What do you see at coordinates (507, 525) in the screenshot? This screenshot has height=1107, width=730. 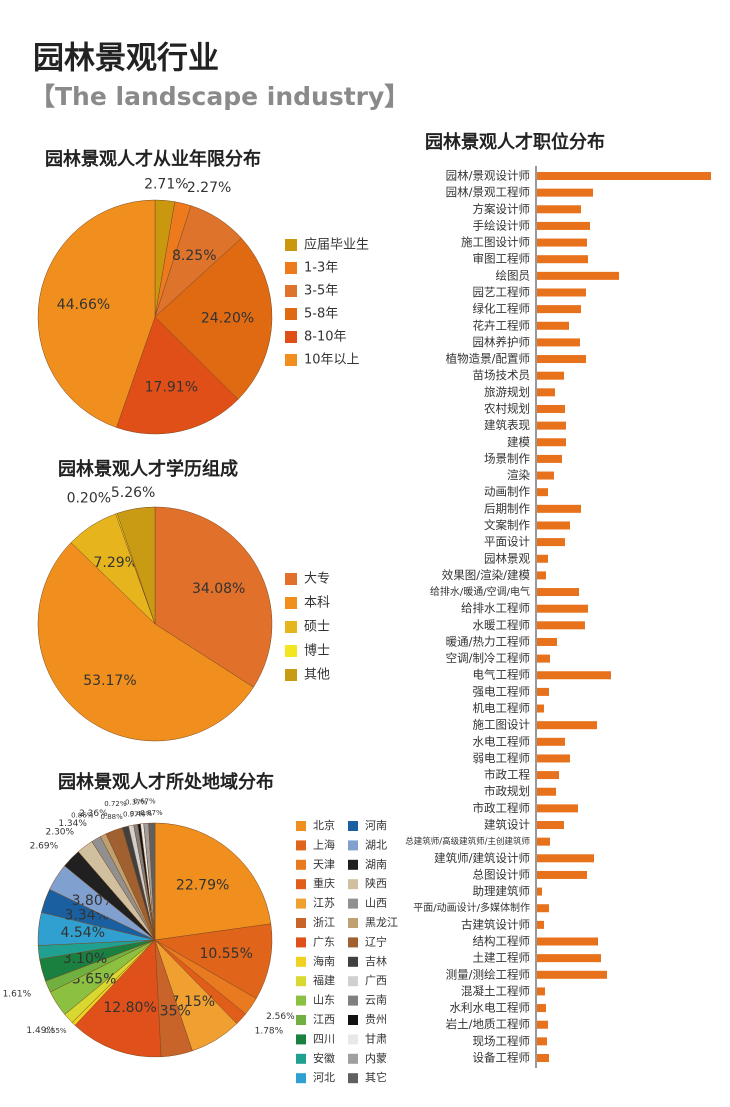 I see `y-tick-label: 文案制作` at bounding box center [507, 525].